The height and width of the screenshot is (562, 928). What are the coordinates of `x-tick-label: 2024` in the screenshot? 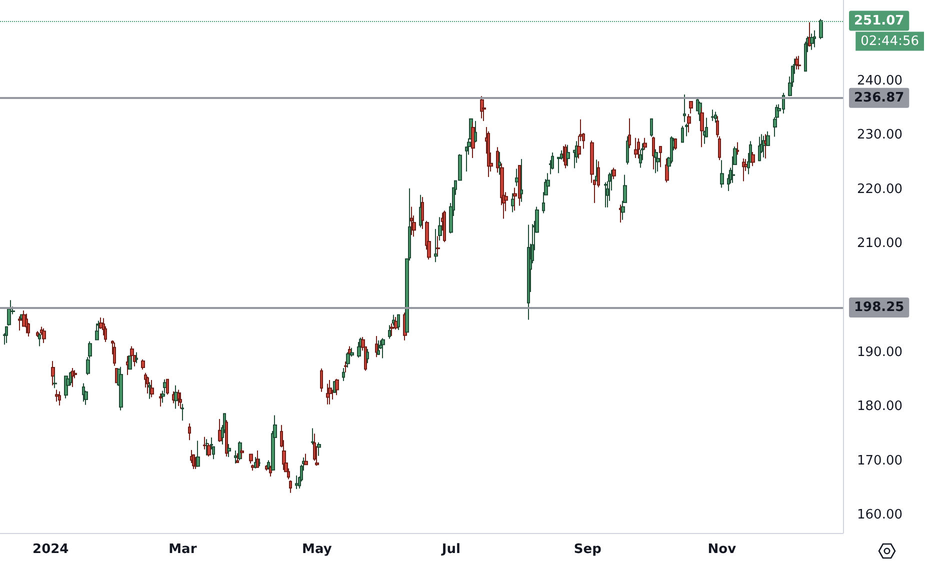 It's located at (50, 549).